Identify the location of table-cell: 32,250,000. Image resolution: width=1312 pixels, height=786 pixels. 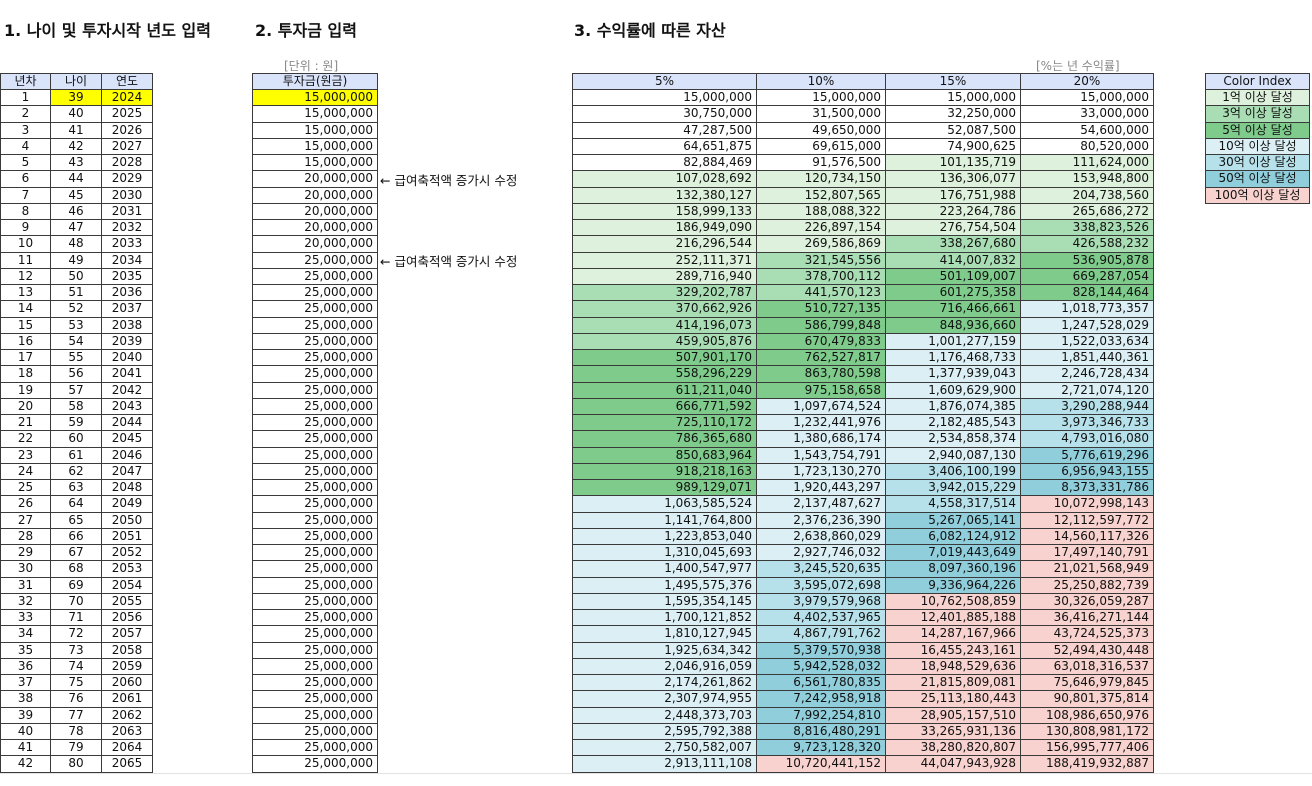
(953, 114).